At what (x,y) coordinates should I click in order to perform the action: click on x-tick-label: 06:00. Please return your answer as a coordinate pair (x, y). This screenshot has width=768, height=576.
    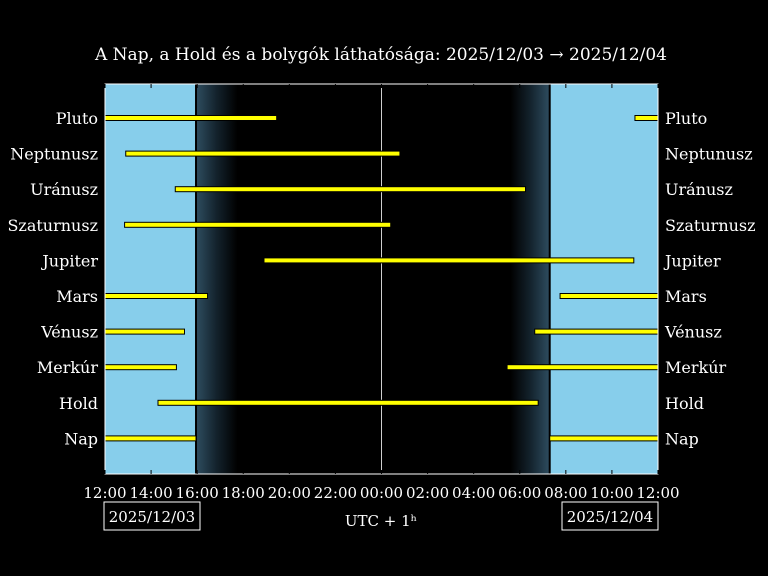
    Looking at the image, I should click on (519, 493).